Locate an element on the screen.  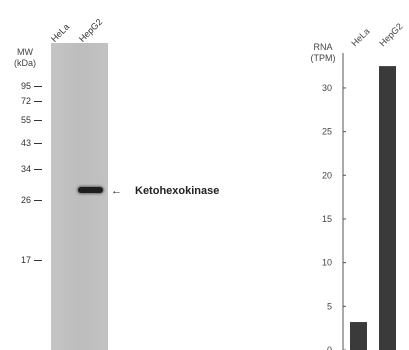
rna-bar-hela is located at coordinates (358, 336).